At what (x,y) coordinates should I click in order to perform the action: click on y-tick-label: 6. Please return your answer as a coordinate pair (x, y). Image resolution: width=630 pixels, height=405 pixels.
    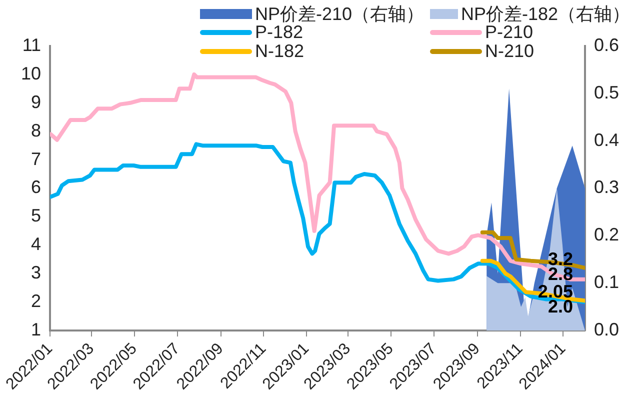
    Looking at the image, I should click on (36, 187).